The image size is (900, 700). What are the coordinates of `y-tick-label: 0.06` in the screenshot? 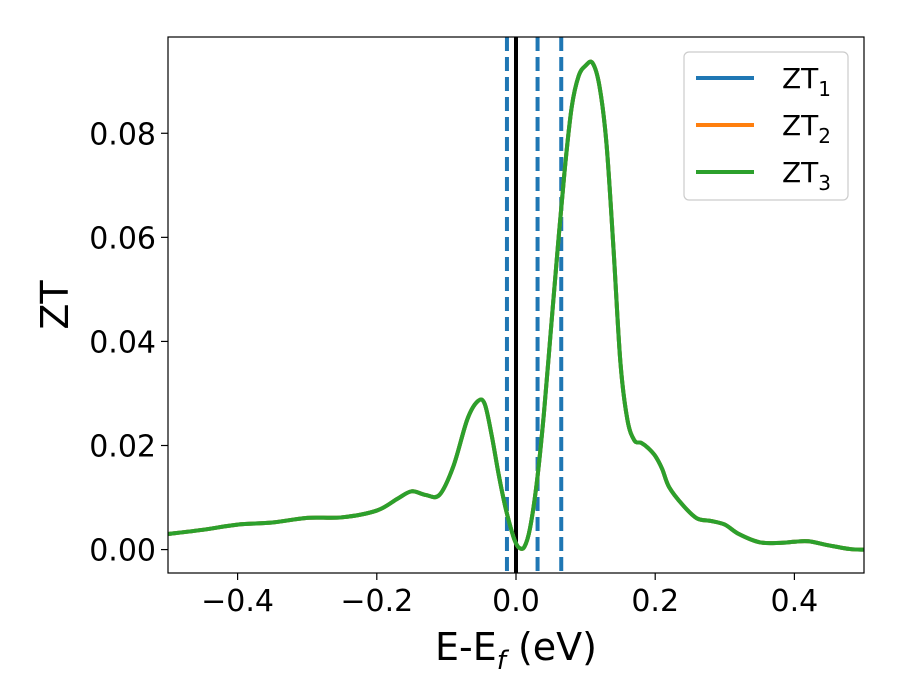 It's located at (122, 238).